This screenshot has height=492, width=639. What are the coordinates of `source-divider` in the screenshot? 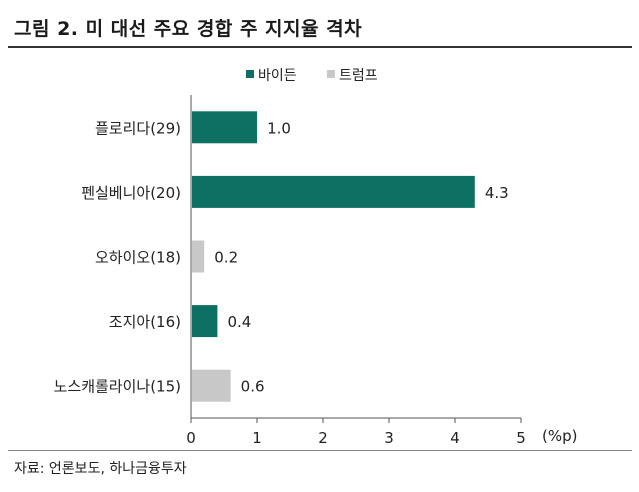 It's located at (320, 450).